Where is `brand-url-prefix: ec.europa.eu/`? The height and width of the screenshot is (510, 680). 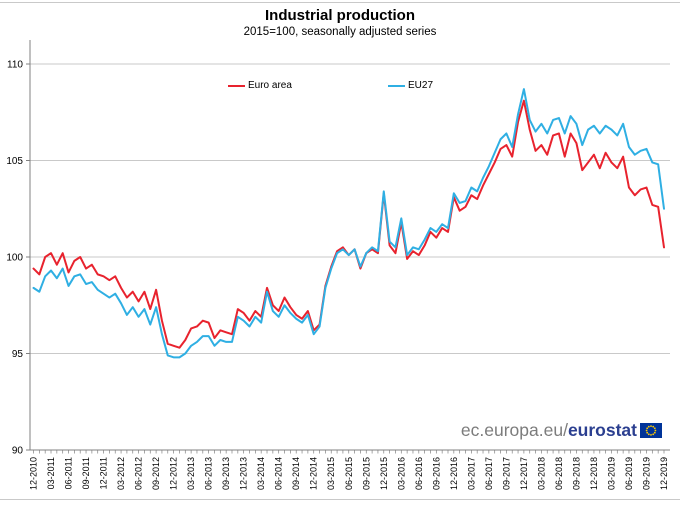
brand-url-prefix: ec.europa.eu/ is located at coordinates (514, 430).